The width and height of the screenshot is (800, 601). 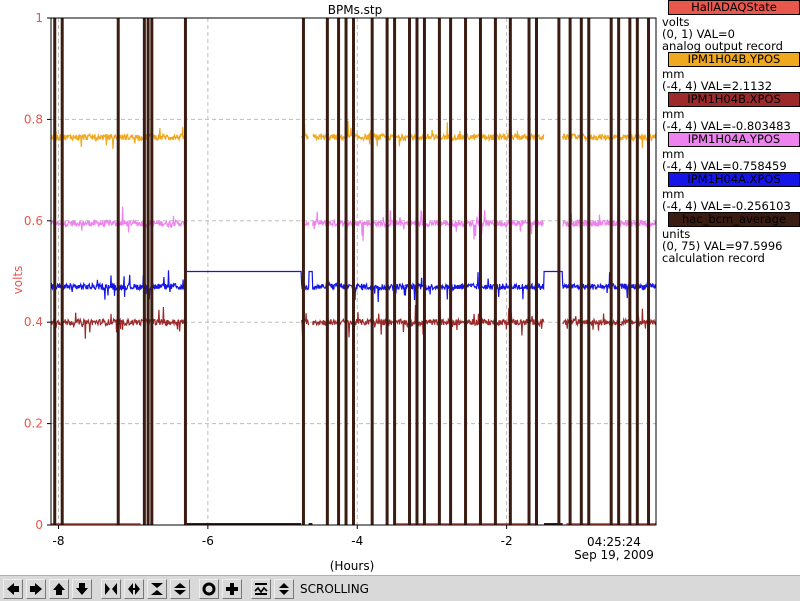 What do you see at coordinates (734, 7) in the screenshot?
I see `legend-series-name: HallADAQState` at bounding box center [734, 7].